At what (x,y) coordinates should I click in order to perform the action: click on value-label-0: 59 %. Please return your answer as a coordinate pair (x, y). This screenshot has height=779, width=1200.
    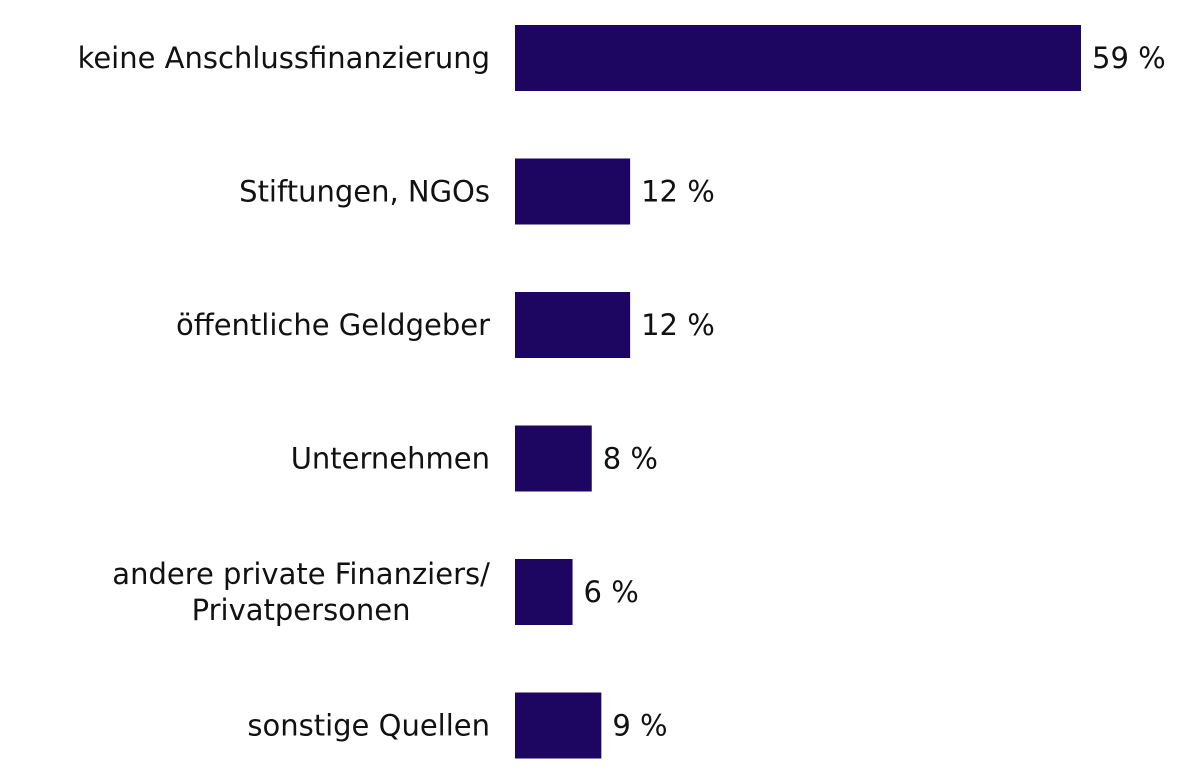
    Looking at the image, I should click on (1129, 58).